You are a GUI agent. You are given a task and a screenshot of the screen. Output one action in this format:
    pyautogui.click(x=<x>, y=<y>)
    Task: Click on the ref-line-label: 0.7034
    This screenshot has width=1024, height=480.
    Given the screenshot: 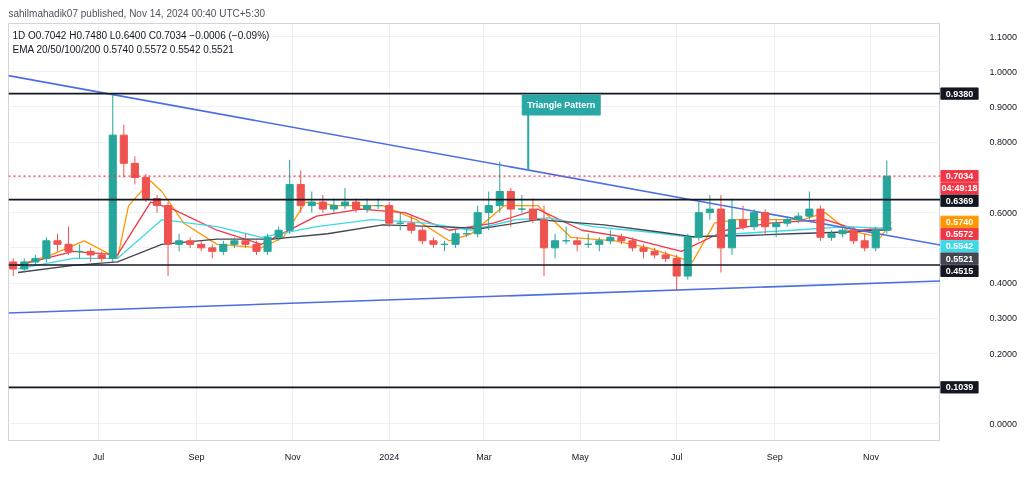 What is the action you would take?
    pyautogui.click(x=959, y=176)
    